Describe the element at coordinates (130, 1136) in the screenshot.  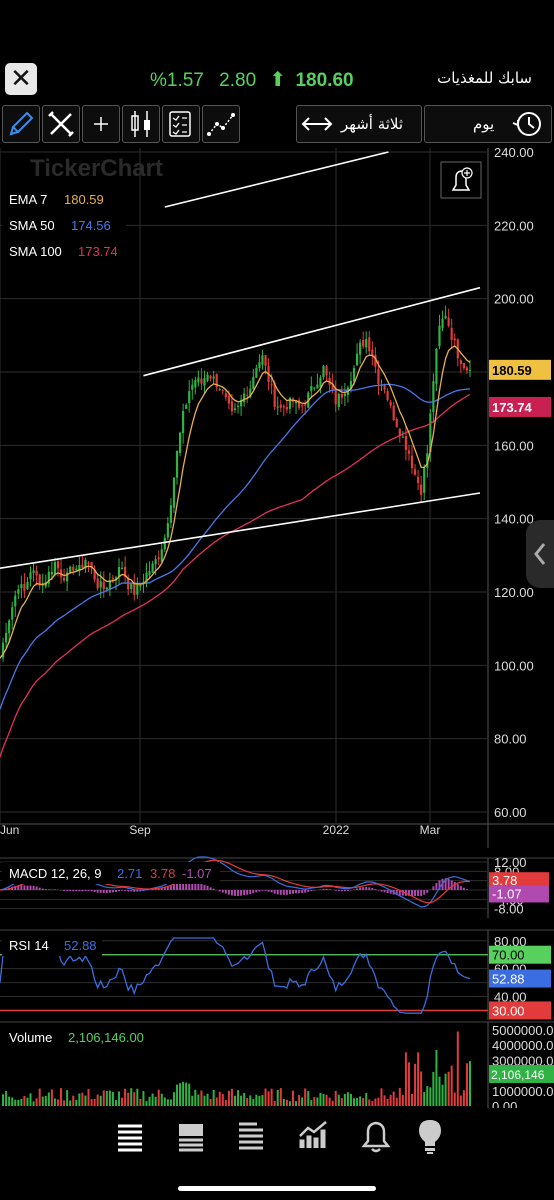
I see `watchlist-icon` at that location.